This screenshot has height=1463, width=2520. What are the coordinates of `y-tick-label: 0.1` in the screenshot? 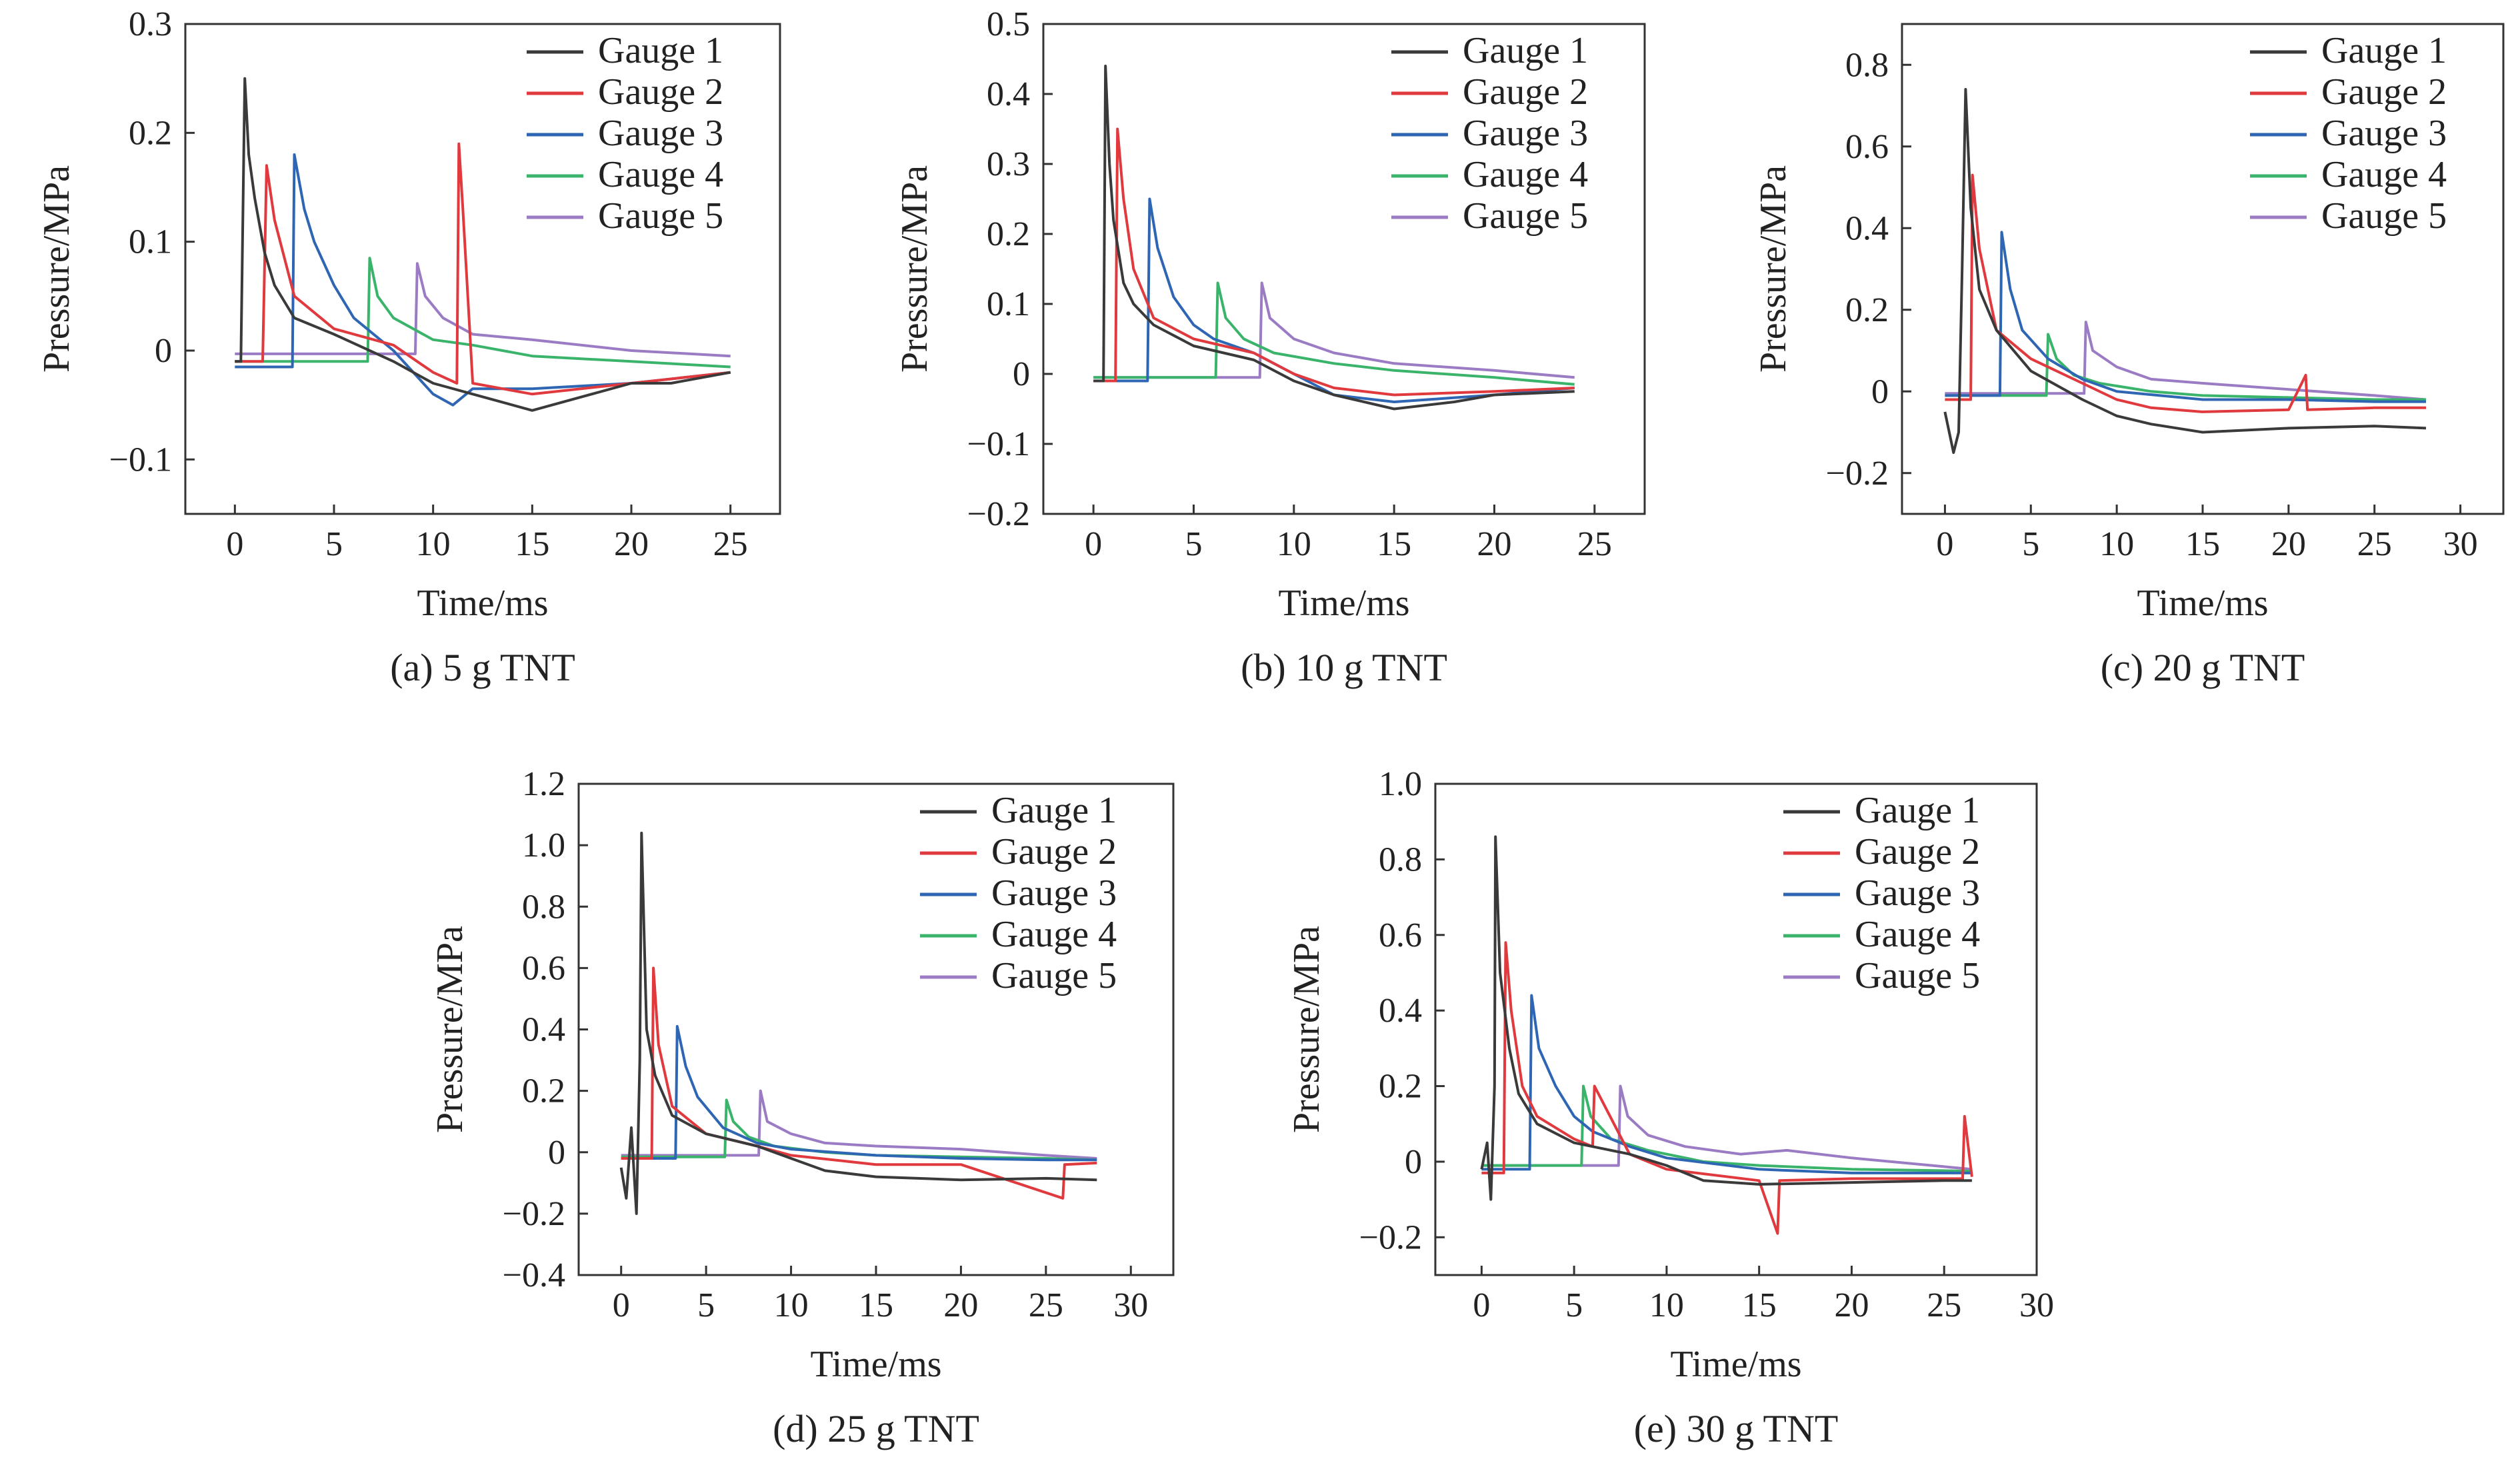 It's located at (1008, 304).